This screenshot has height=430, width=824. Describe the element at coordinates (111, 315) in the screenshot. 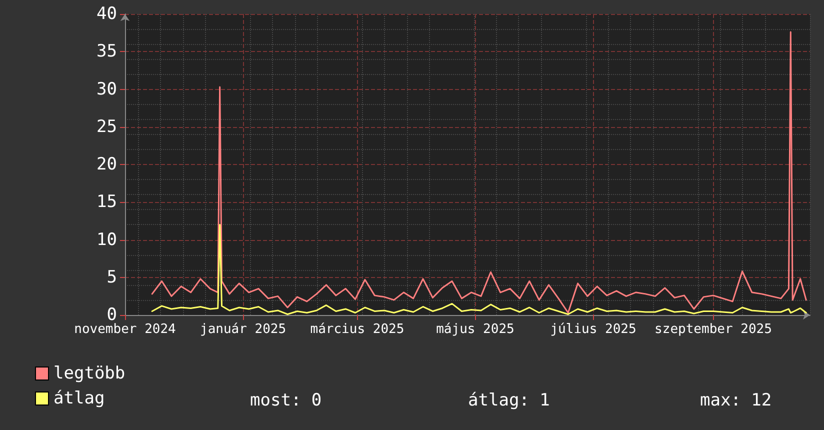

I see `y-tick-label: 0` at that location.